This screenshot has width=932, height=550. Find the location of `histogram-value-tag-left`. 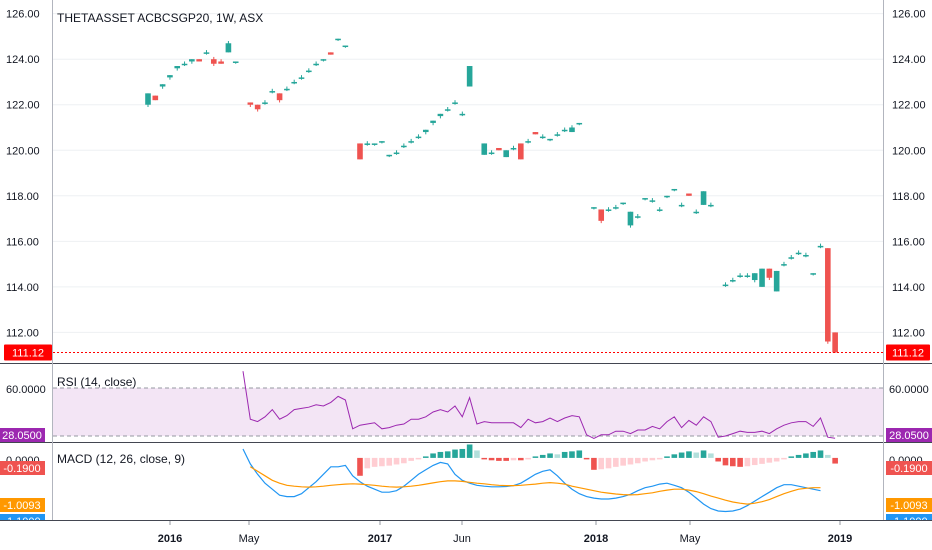

histogram-value-tag-left is located at coordinates (22, 468).